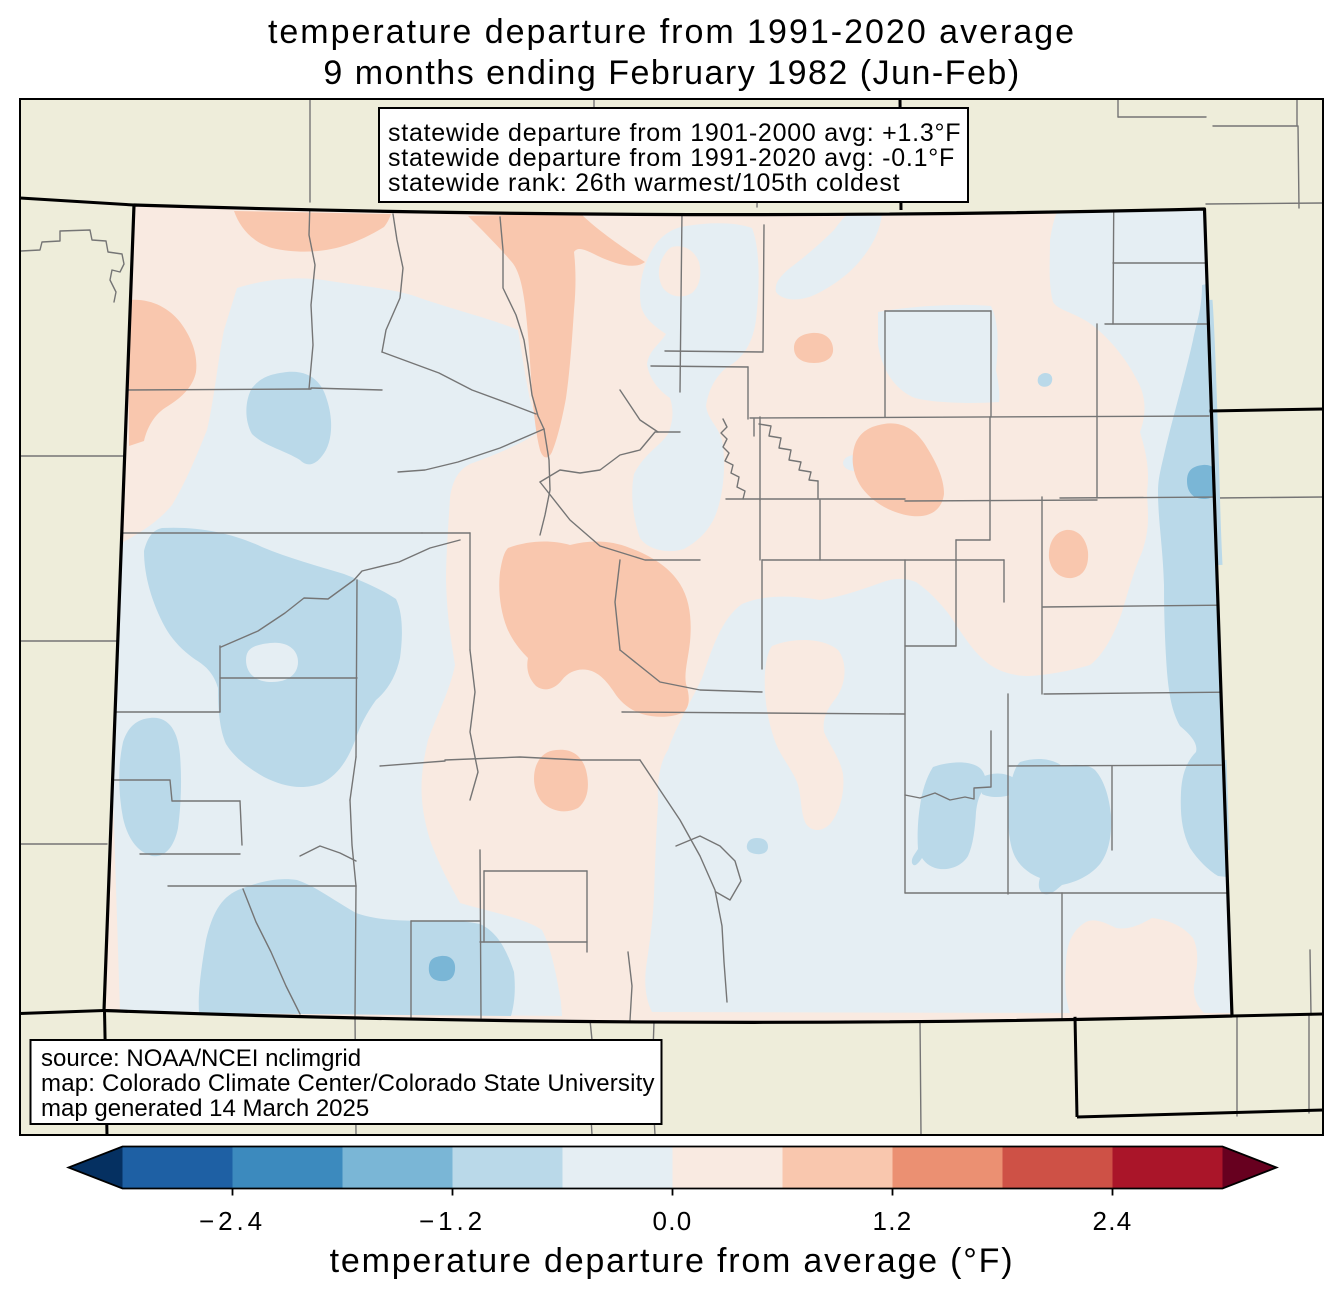 The image size is (1344, 1304). Describe the element at coordinates (672, 1261) in the screenshot. I see `svg-text:temperature departure from ave: temperature departure from average (°F)` at that location.